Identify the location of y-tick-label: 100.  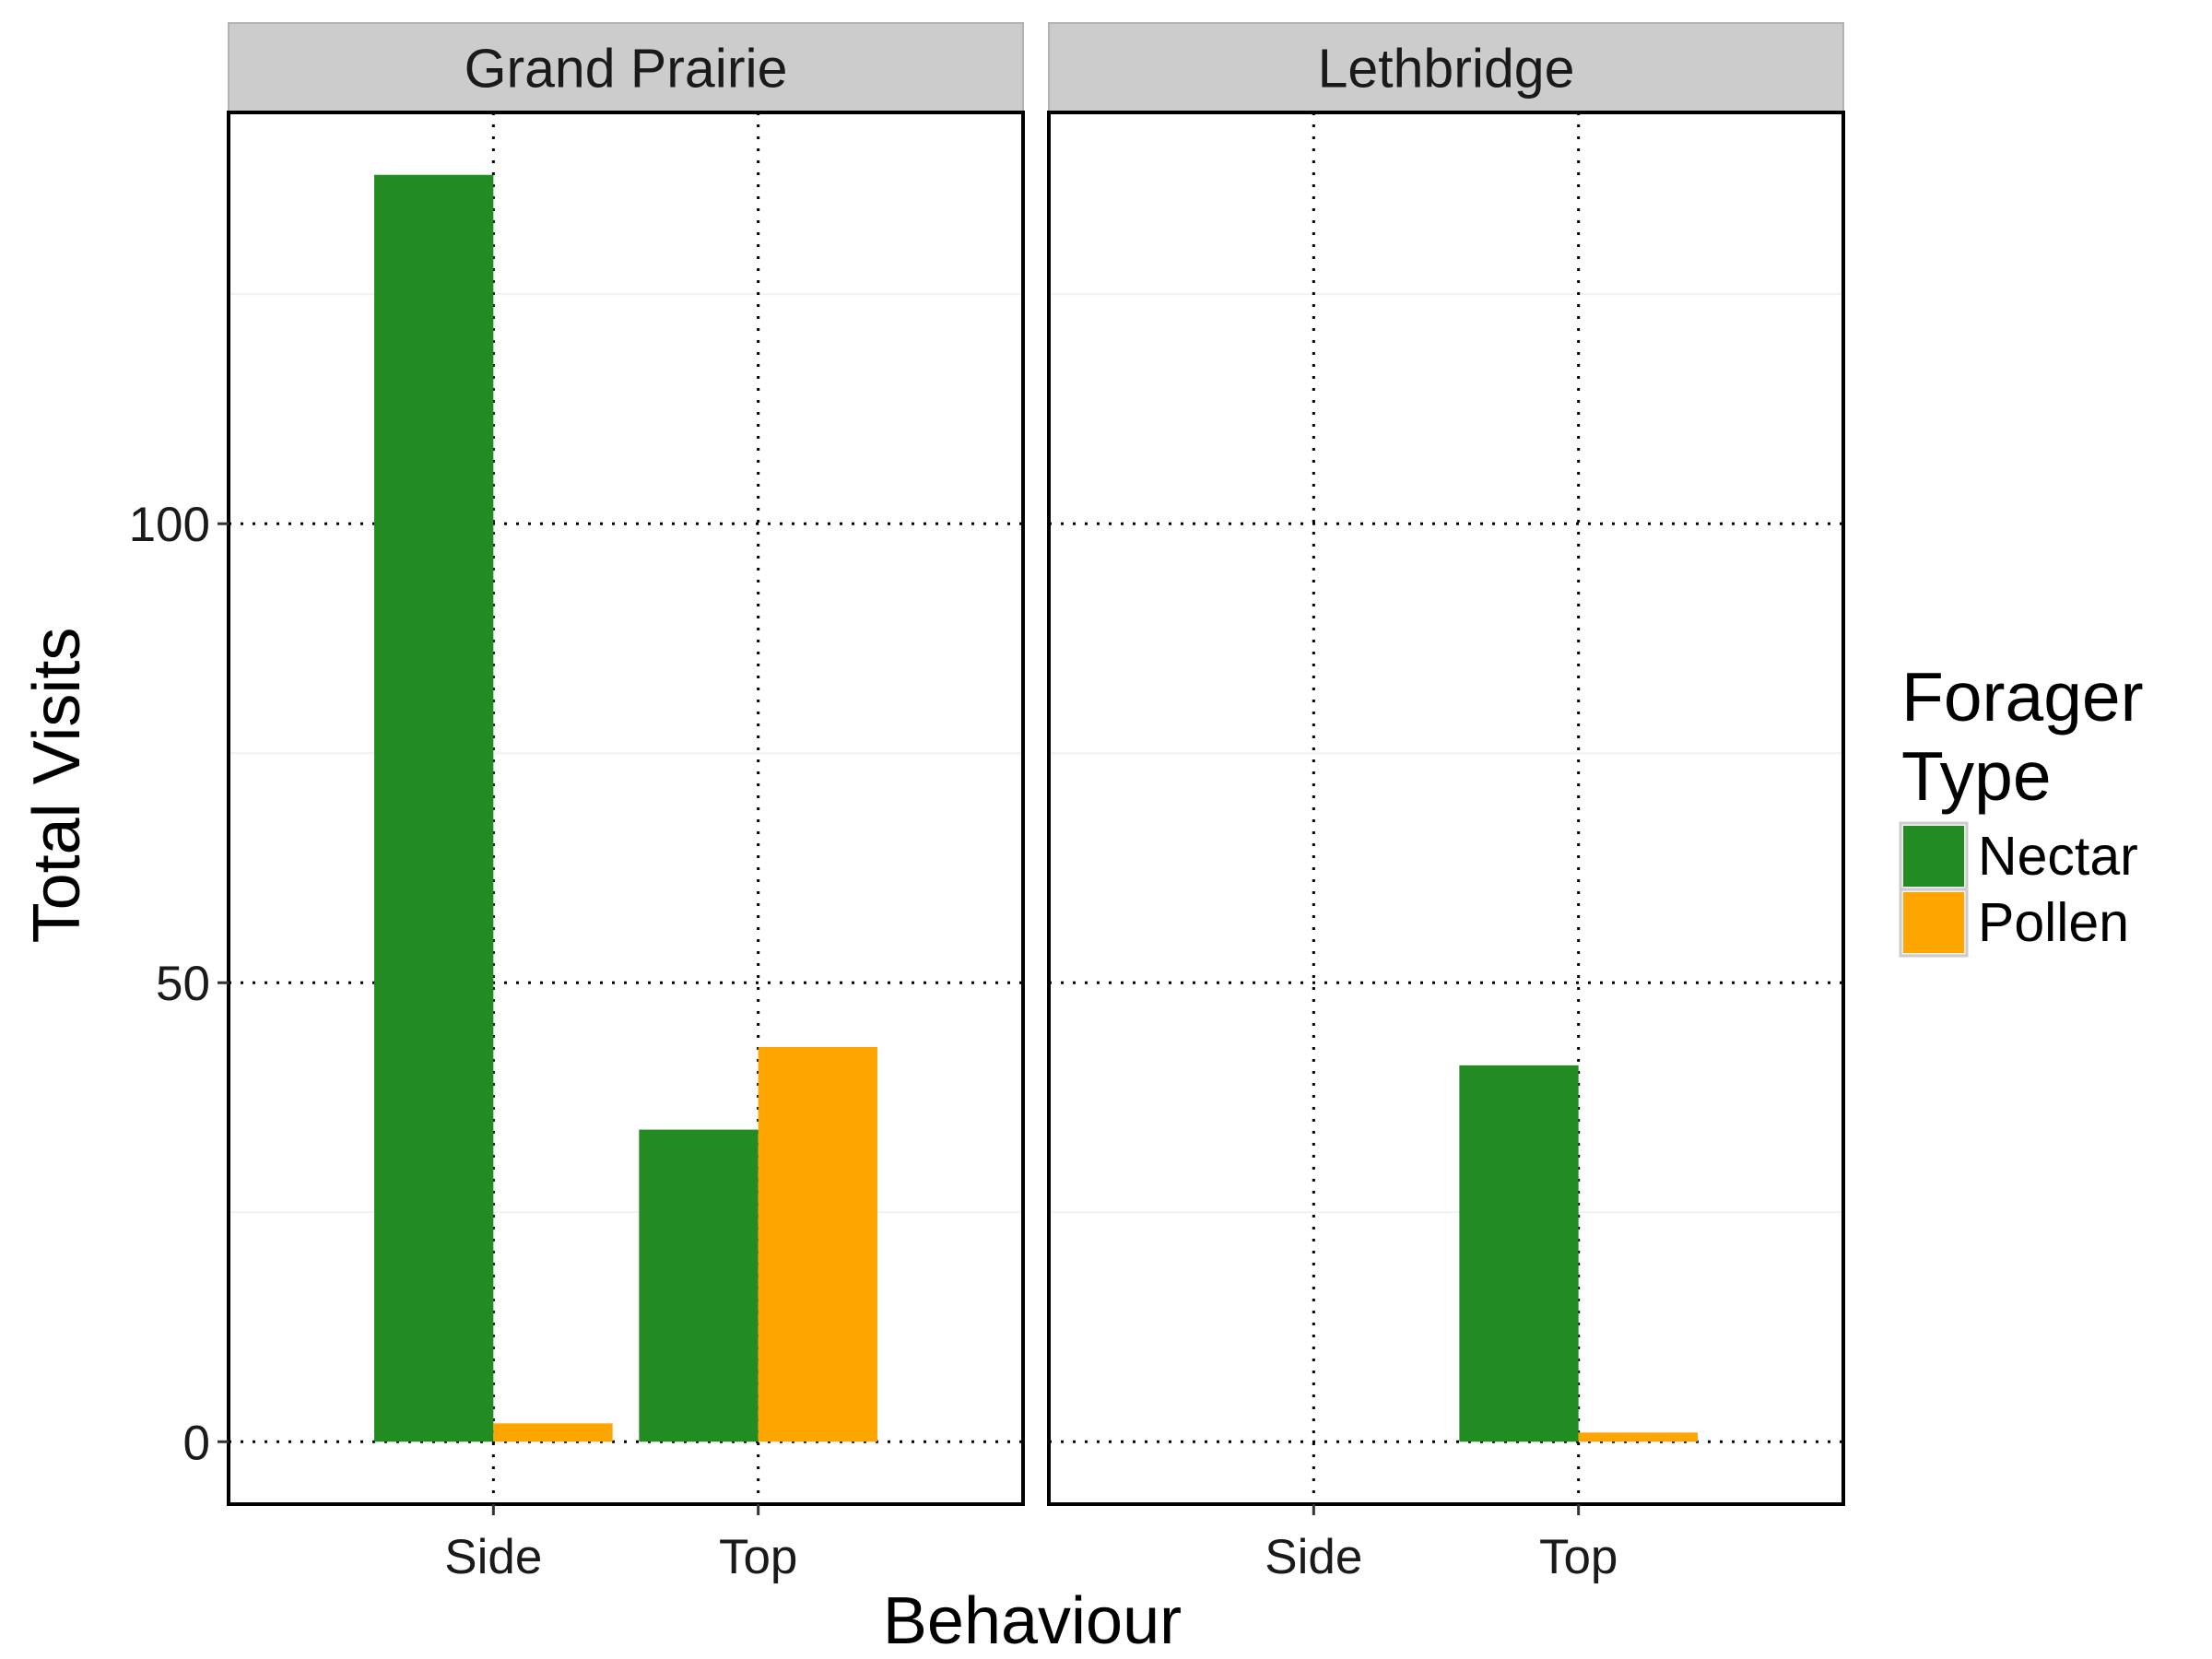
(169, 525).